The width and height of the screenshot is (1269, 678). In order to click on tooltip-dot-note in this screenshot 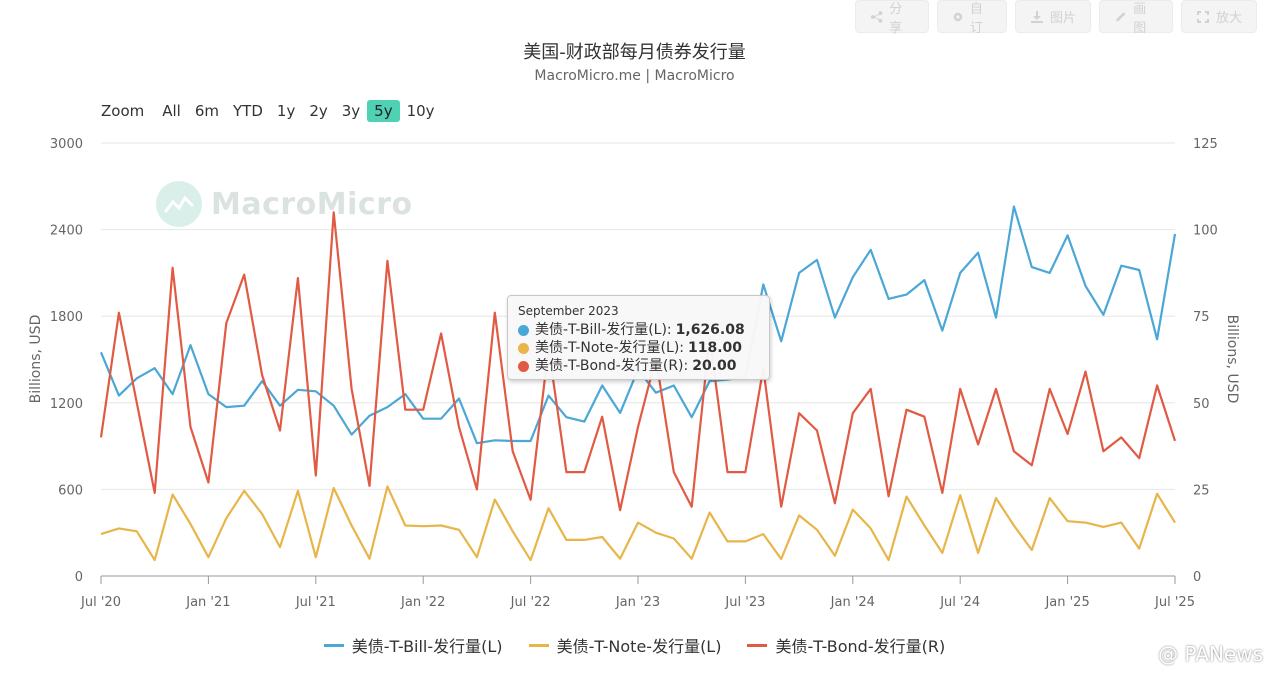, I will do `click(523, 348)`.